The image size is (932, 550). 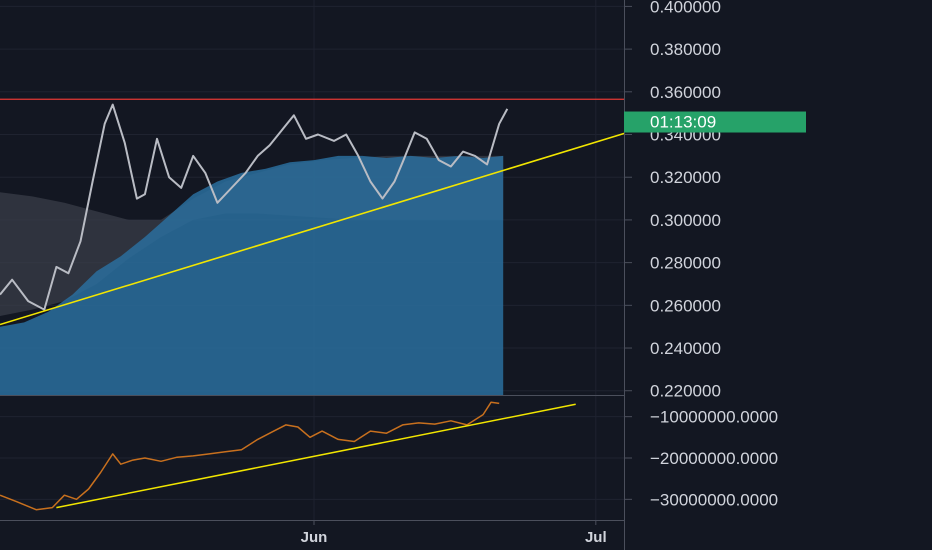 I want to click on price-axis-label: 0.260000, so click(x=685, y=305).